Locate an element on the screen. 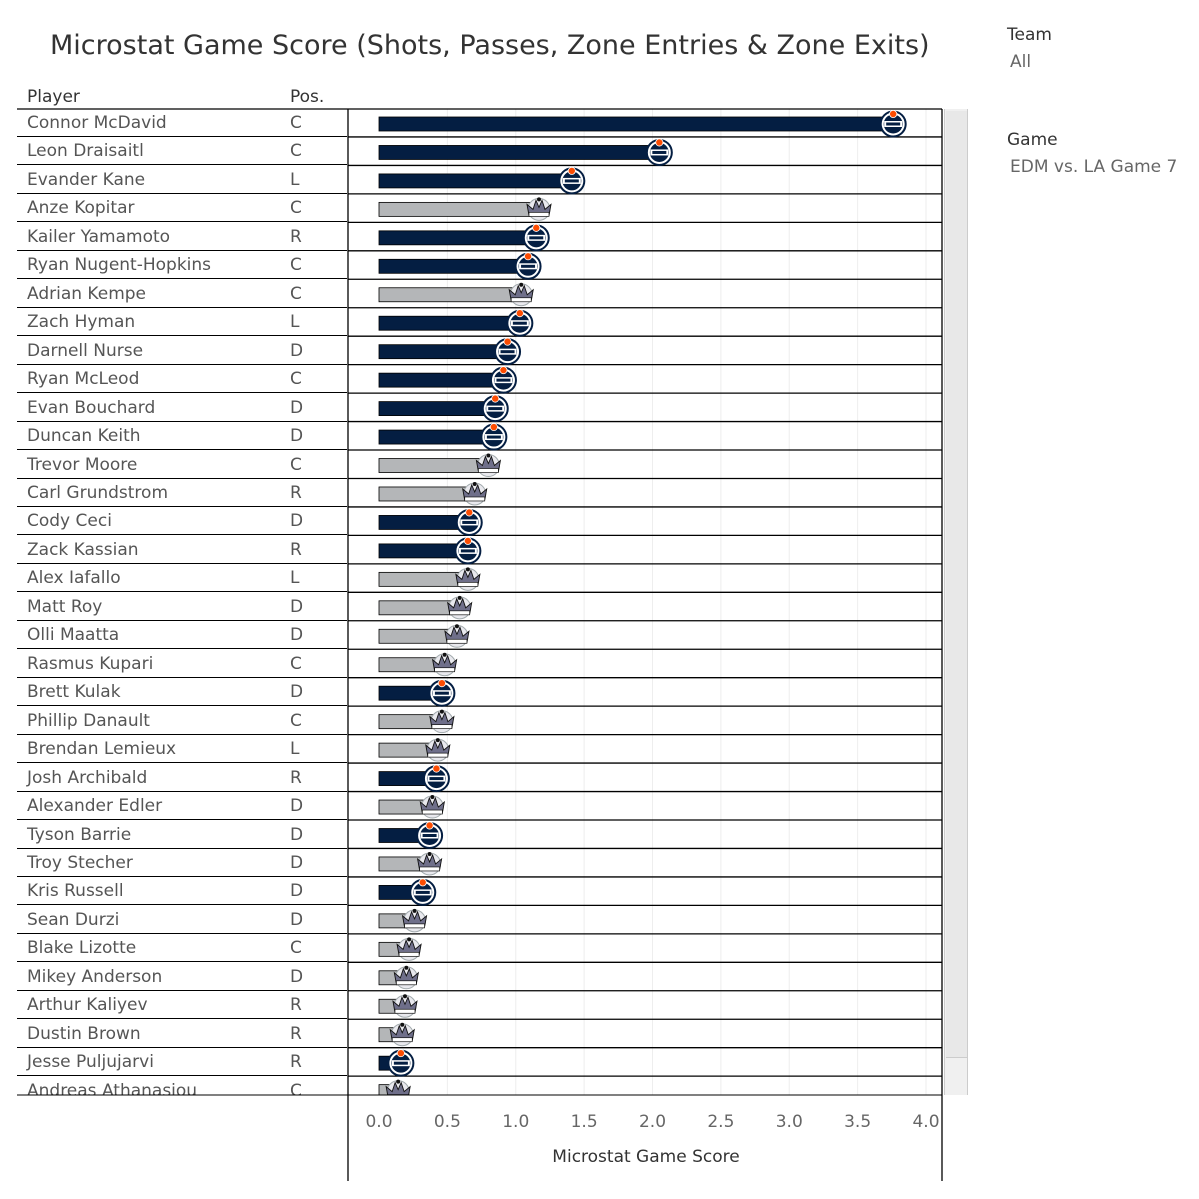  x-tick-label: 0.0 is located at coordinates (378, 1122).